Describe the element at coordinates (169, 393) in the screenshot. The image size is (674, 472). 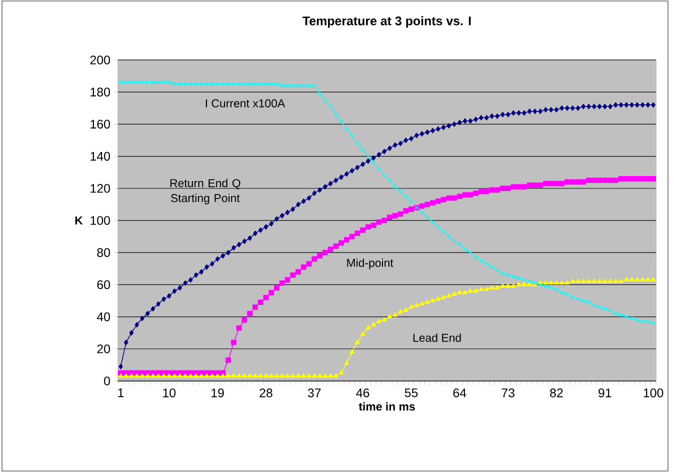
I see `x-tick-label: 10` at that location.